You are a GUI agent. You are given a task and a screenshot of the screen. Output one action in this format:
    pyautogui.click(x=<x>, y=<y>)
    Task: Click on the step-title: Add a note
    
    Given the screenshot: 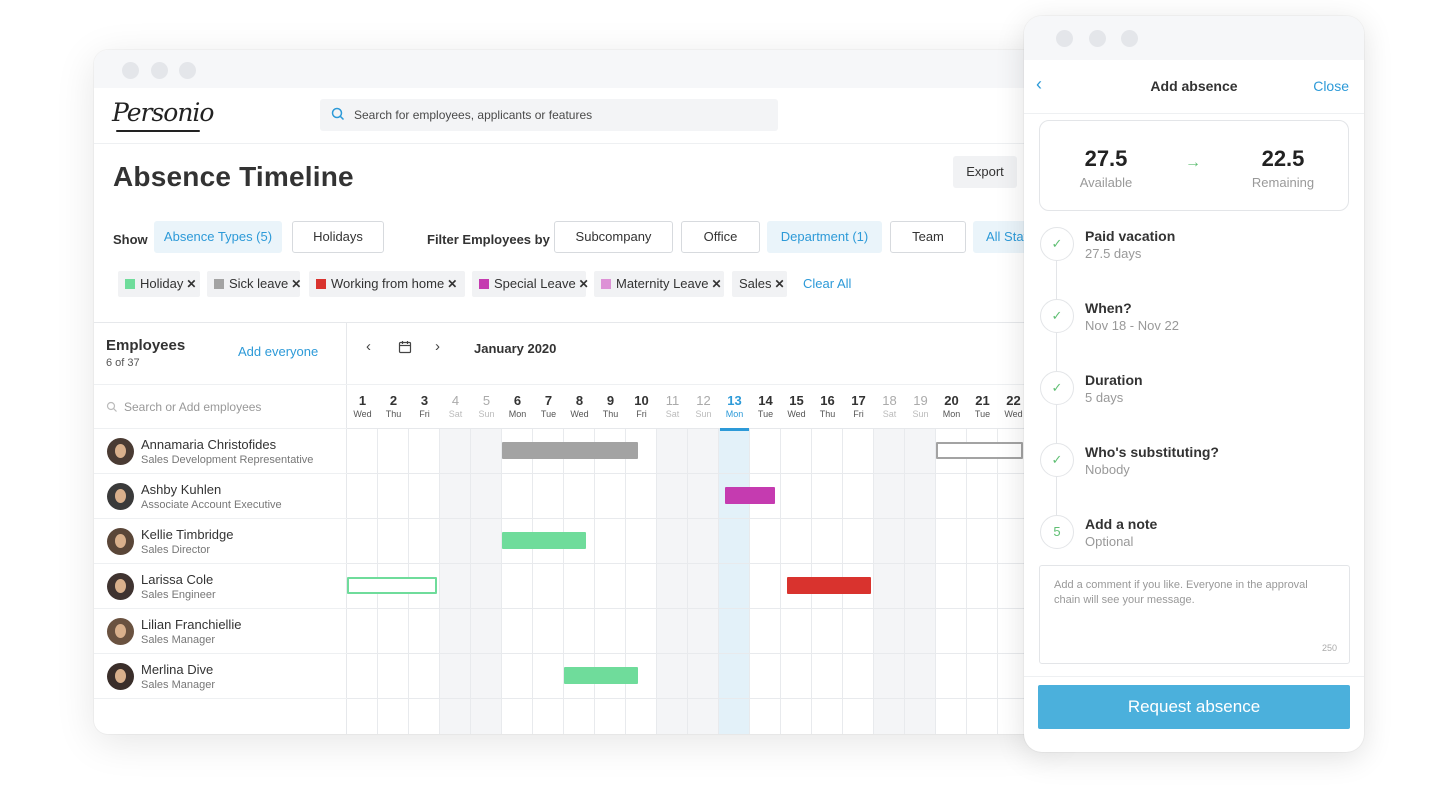 What is the action you would take?
    pyautogui.click(x=1121, y=524)
    